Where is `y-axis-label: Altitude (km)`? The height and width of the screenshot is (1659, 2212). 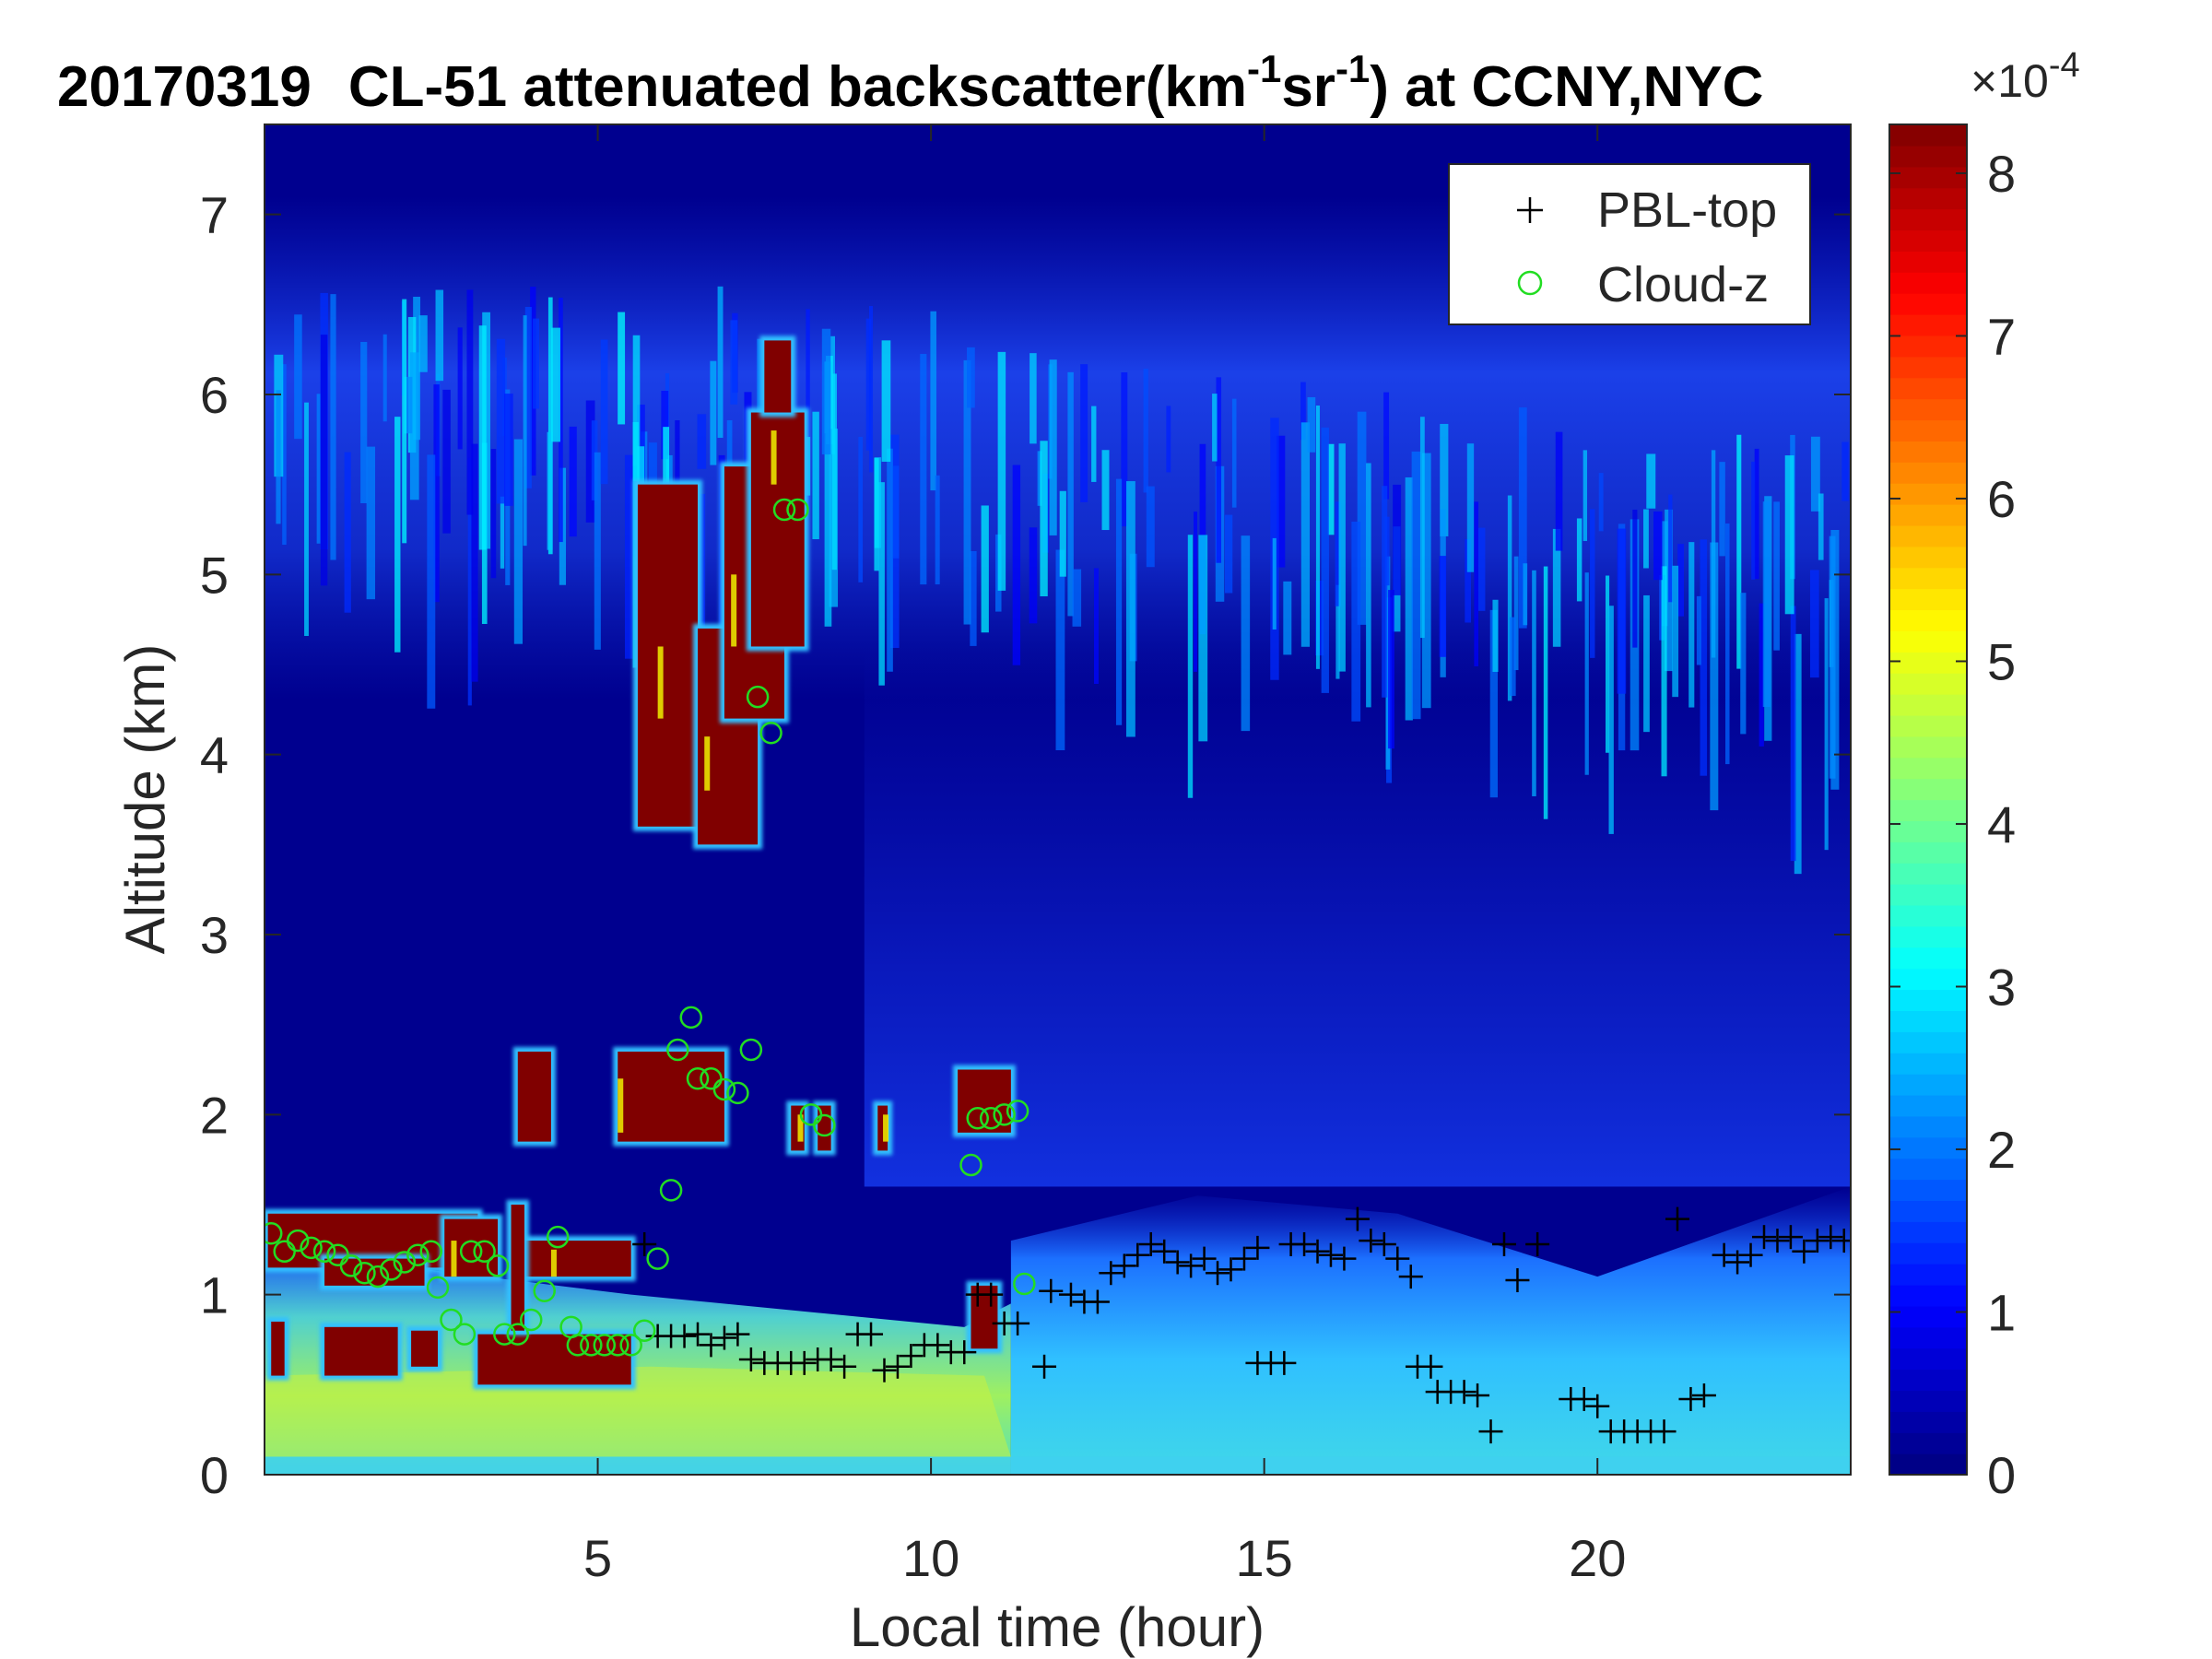 y-axis-label: Altitude (km) is located at coordinates (145, 799).